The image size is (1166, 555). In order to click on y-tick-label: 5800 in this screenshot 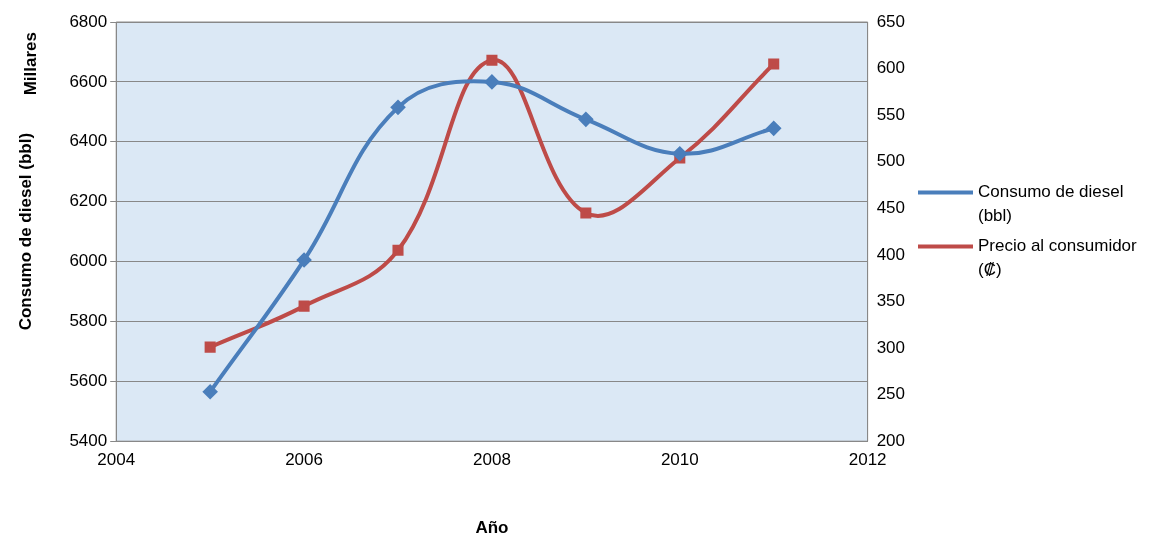, I will do `click(88, 321)`.